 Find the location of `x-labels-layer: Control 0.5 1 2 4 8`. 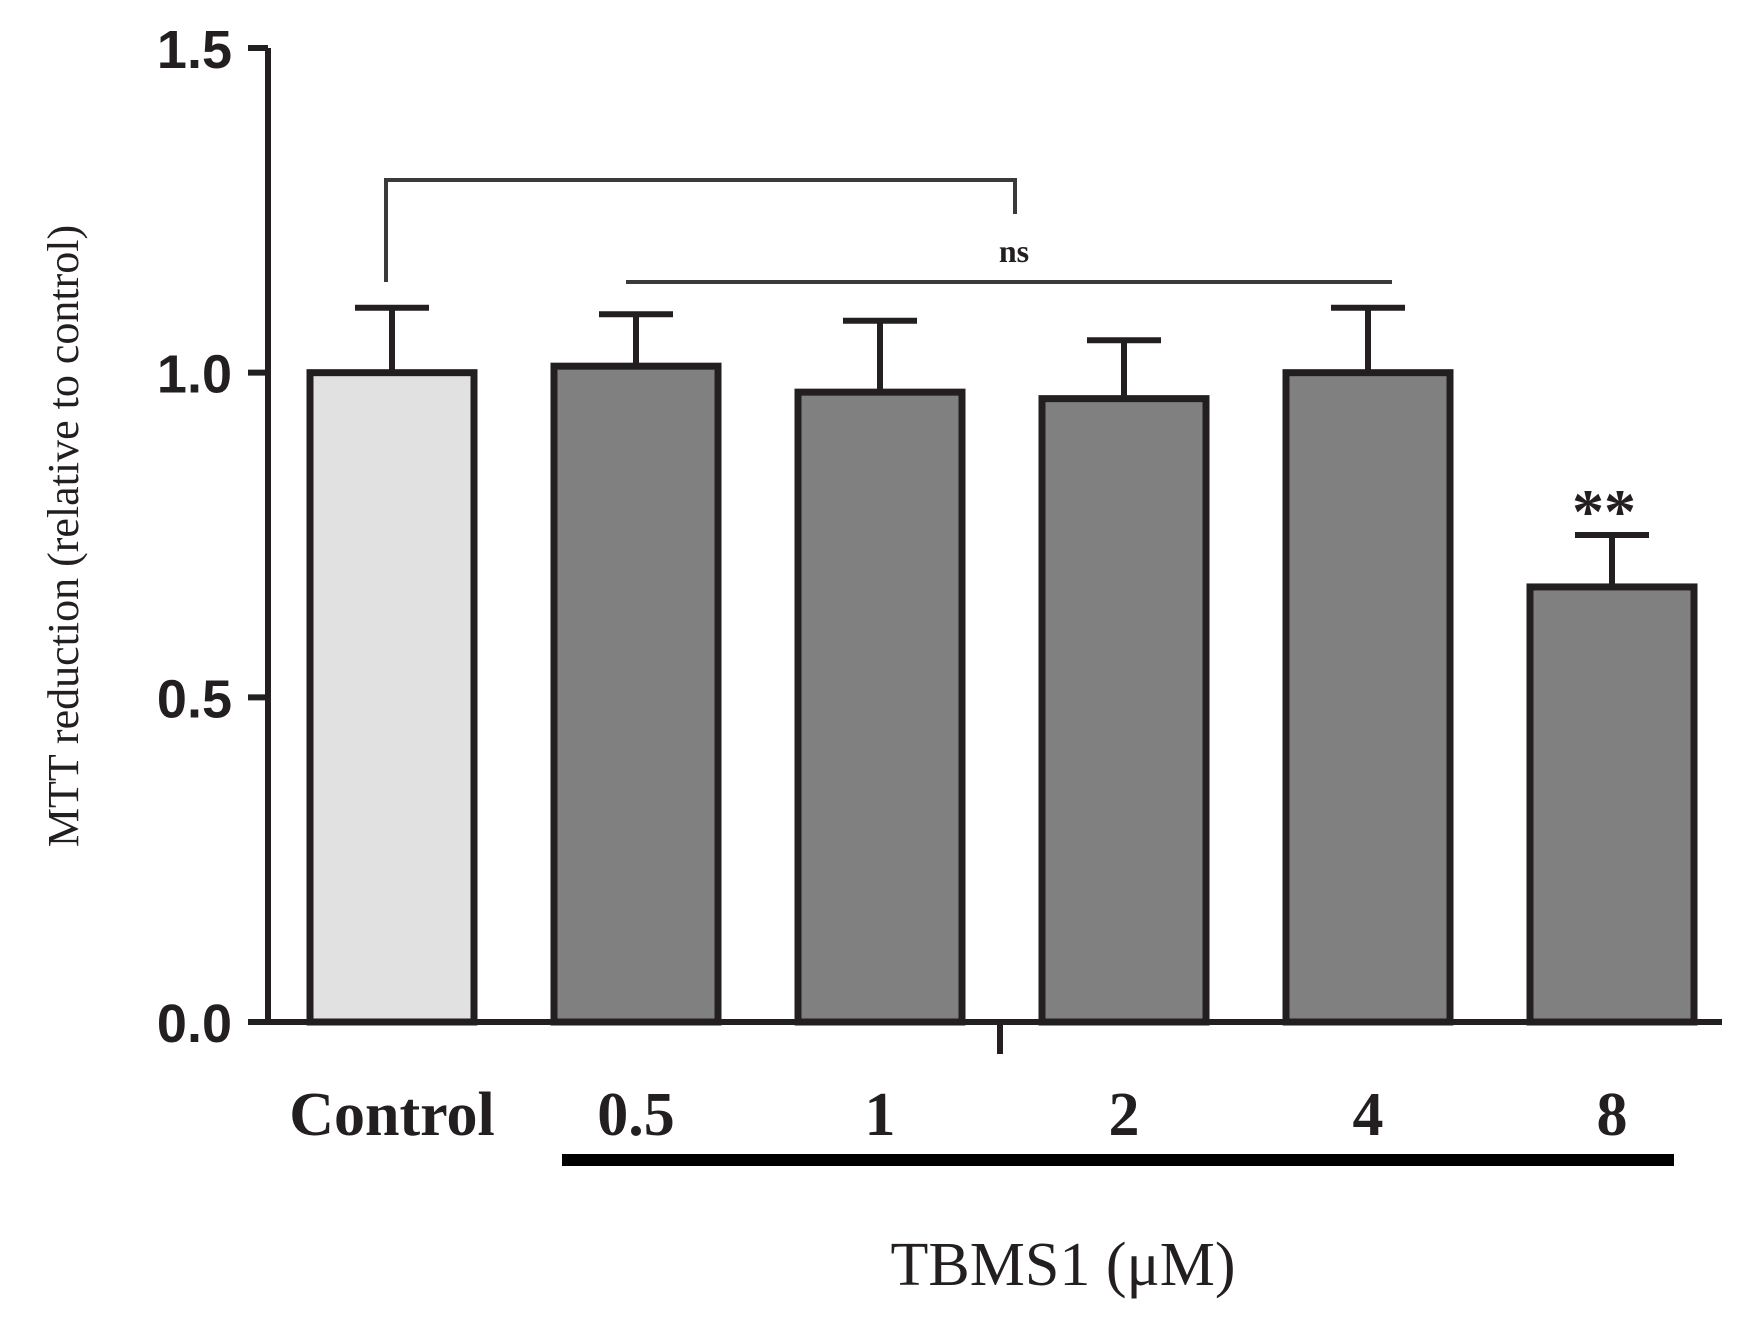

x-labels-layer: Control 0.5 1 2 4 8 is located at coordinates (958, 1115).